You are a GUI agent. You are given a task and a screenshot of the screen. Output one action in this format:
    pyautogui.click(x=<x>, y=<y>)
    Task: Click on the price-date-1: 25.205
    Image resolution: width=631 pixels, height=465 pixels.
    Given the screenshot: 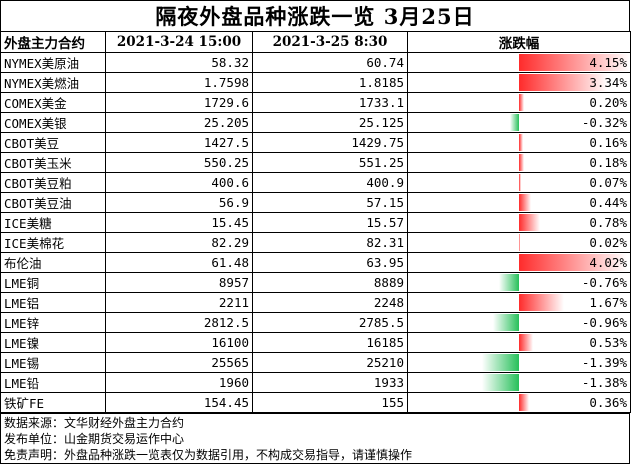 What is the action you would take?
    pyautogui.click(x=179, y=122)
    